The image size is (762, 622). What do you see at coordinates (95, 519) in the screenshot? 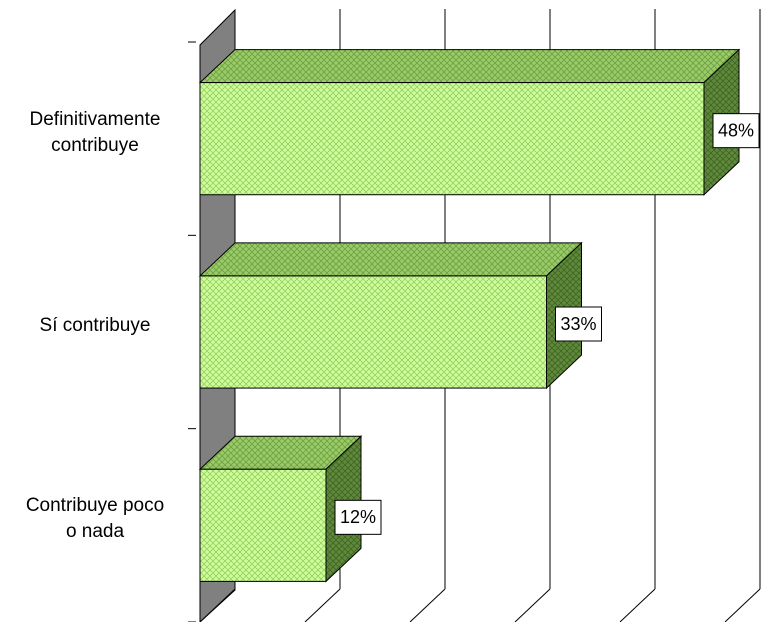
I see `category-label: Contribuye poco o nada` at bounding box center [95, 519].